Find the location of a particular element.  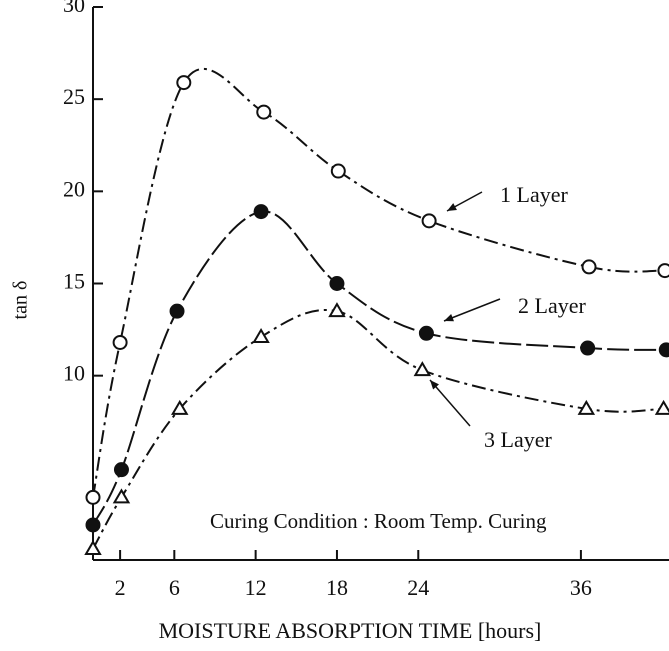

y-tick-label: 15 is located at coordinates (74, 281).